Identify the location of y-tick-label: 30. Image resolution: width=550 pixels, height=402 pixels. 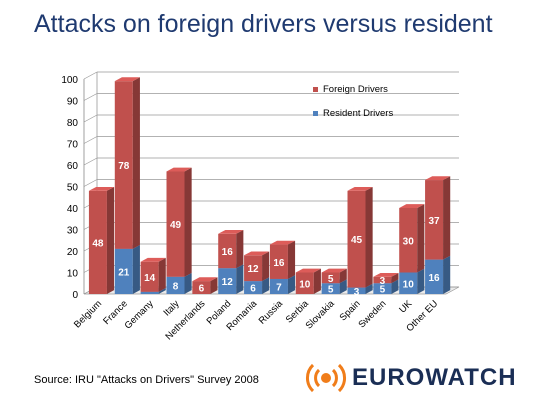
(73, 231).